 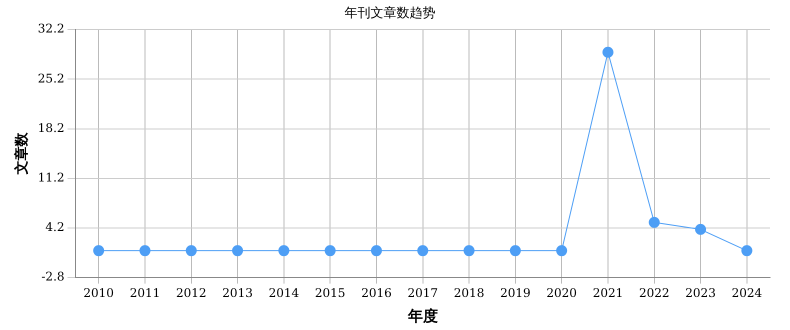 What do you see at coordinates (237, 293) in the screenshot?
I see `x-tick-label: 2013` at bounding box center [237, 293].